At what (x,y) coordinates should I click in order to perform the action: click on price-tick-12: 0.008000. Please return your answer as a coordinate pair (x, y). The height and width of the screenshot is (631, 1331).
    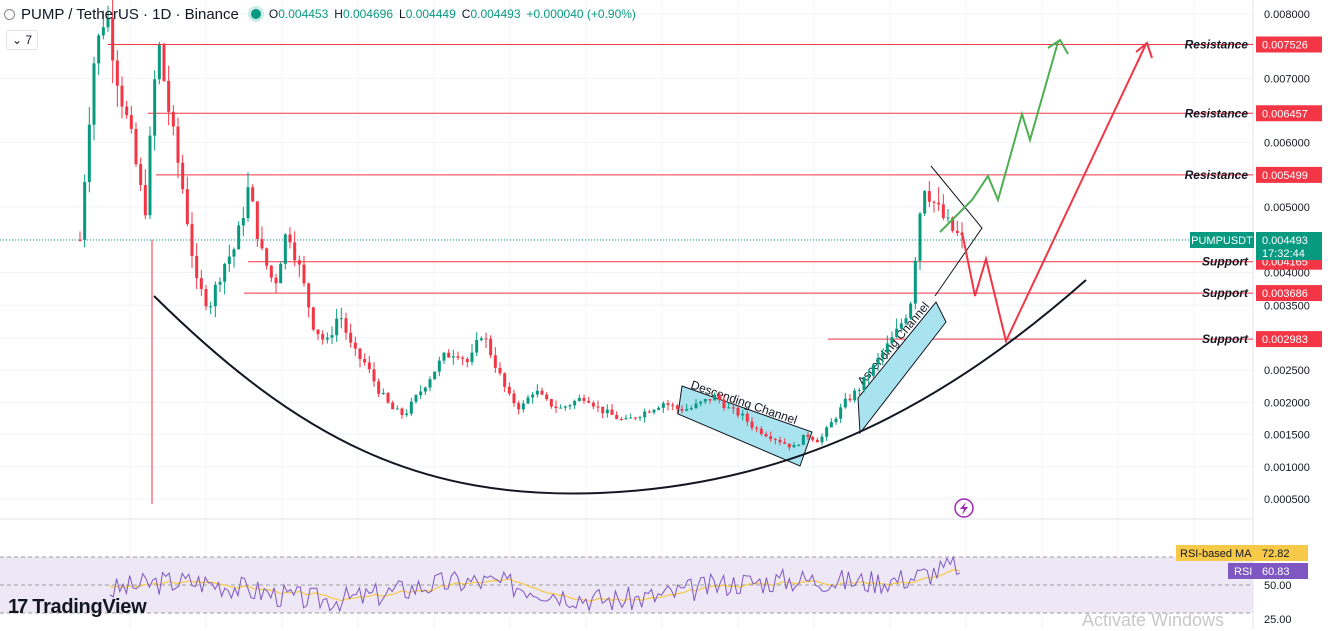
    Looking at the image, I should click on (1287, 15).